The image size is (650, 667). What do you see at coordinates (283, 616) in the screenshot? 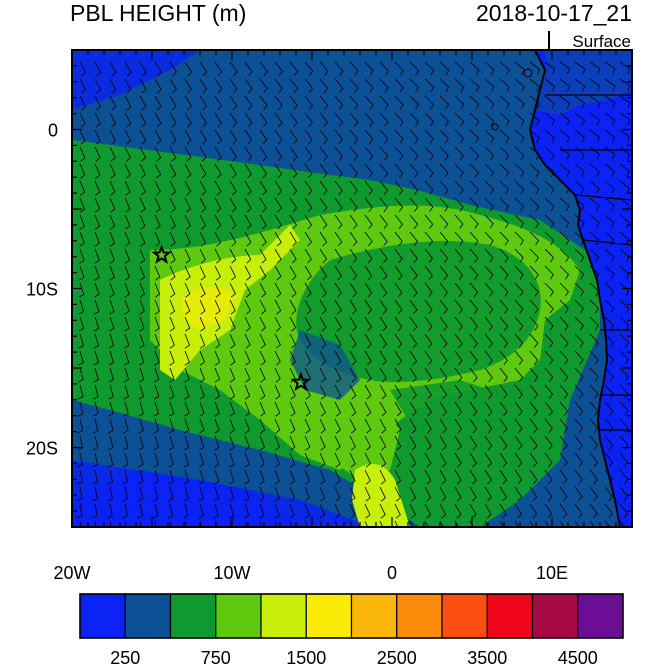
I see `colorbar-swatch` at bounding box center [283, 616].